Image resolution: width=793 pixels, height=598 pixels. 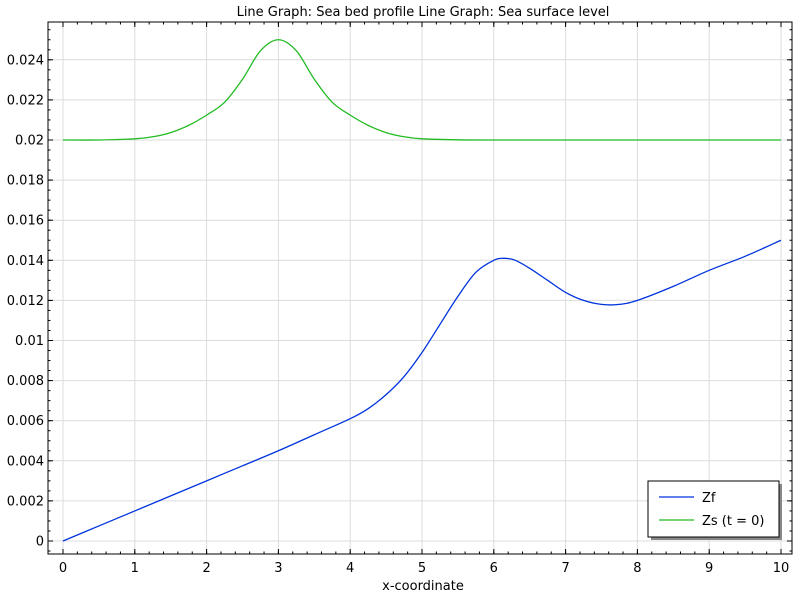 I want to click on x-tick-label: 0, so click(x=63, y=568).